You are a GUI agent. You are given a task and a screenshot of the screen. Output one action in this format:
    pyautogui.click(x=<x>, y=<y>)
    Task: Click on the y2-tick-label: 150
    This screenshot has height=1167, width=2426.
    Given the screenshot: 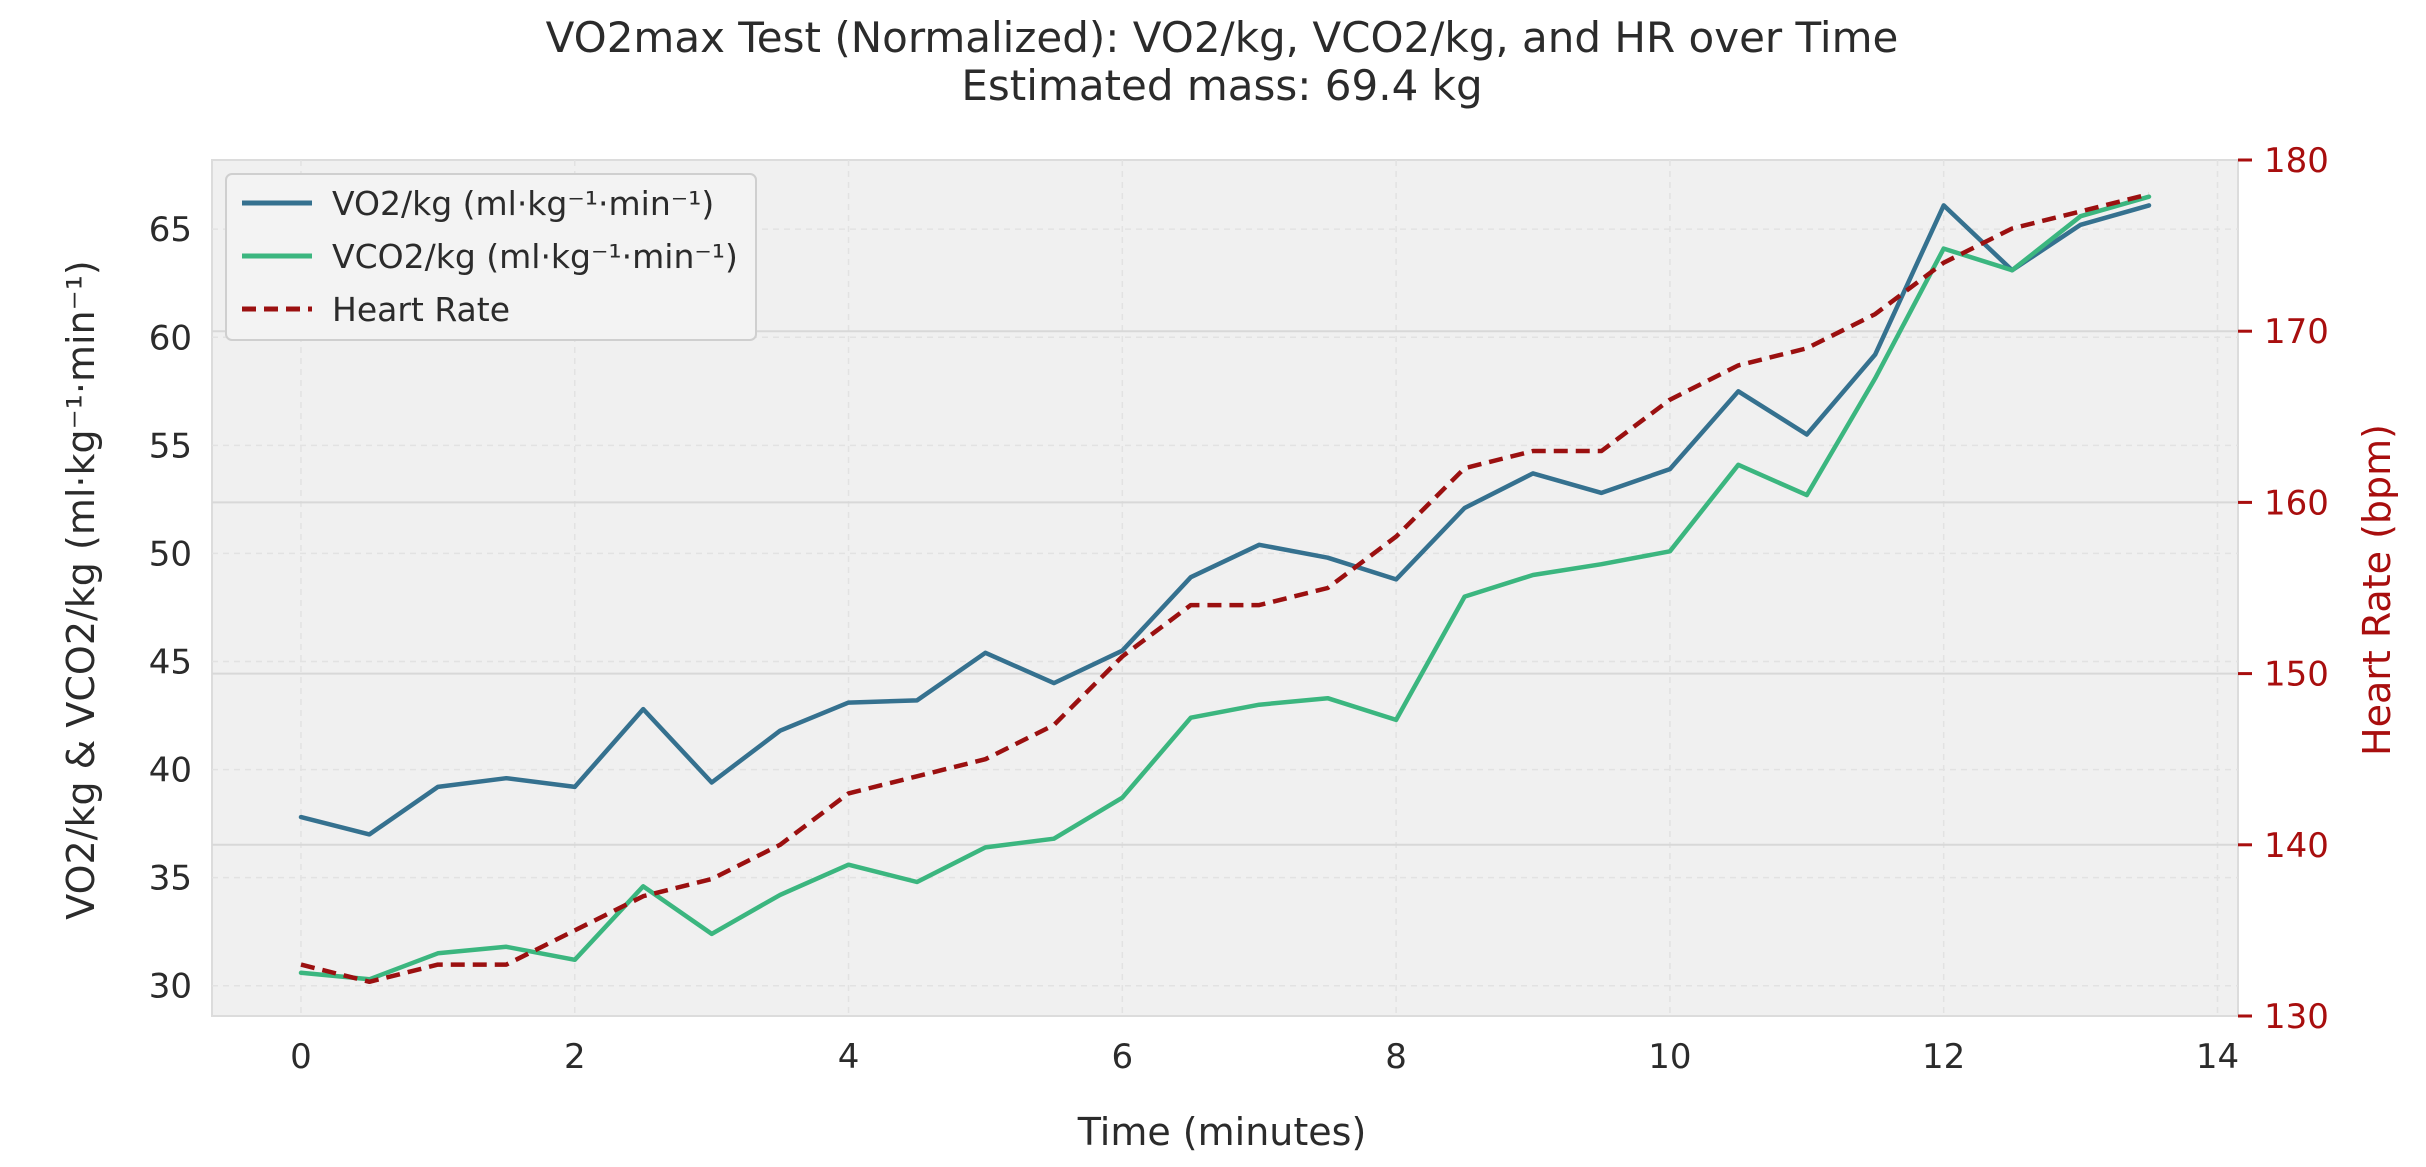 What is the action you would take?
    pyautogui.click(x=2296, y=675)
    